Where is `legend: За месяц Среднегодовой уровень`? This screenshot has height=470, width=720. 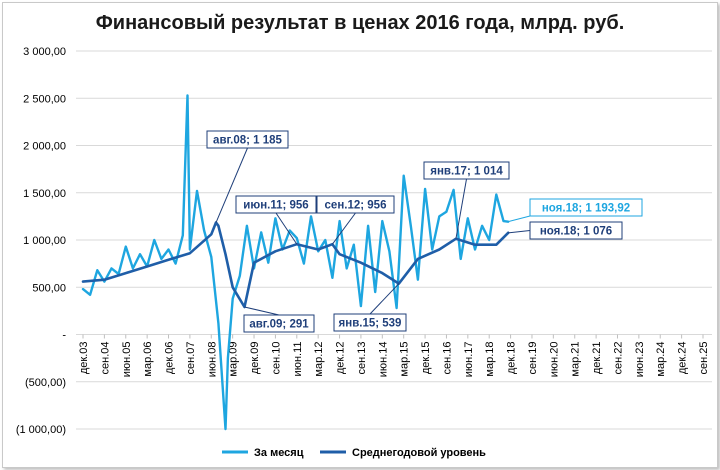
legend: За месяц Среднегодовой уровень is located at coordinates (354, 453).